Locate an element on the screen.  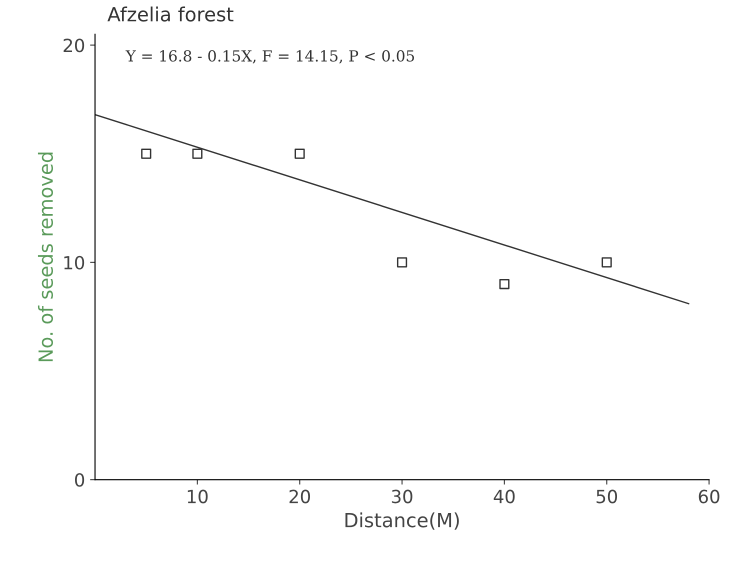
x-axis-title: Distance(M) is located at coordinates (402, 521).